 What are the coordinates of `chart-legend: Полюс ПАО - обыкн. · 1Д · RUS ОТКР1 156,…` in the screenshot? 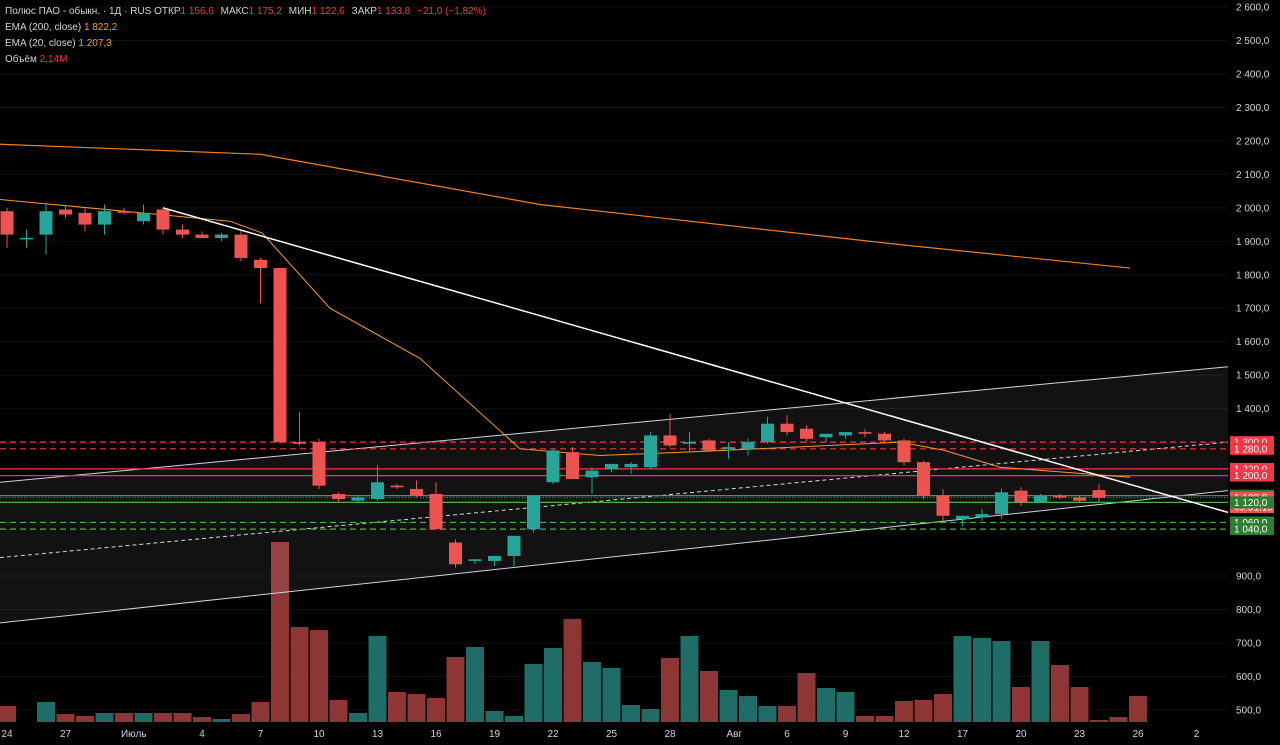 It's located at (247, 36).